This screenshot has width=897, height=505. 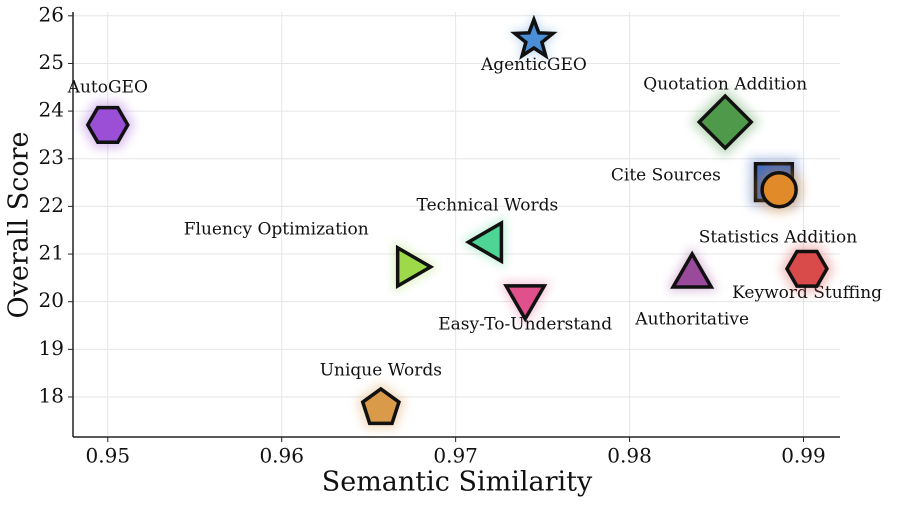 What do you see at coordinates (281, 456) in the screenshot?
I see `x-tick-label: 0.96` at bounding box center [281, 456].